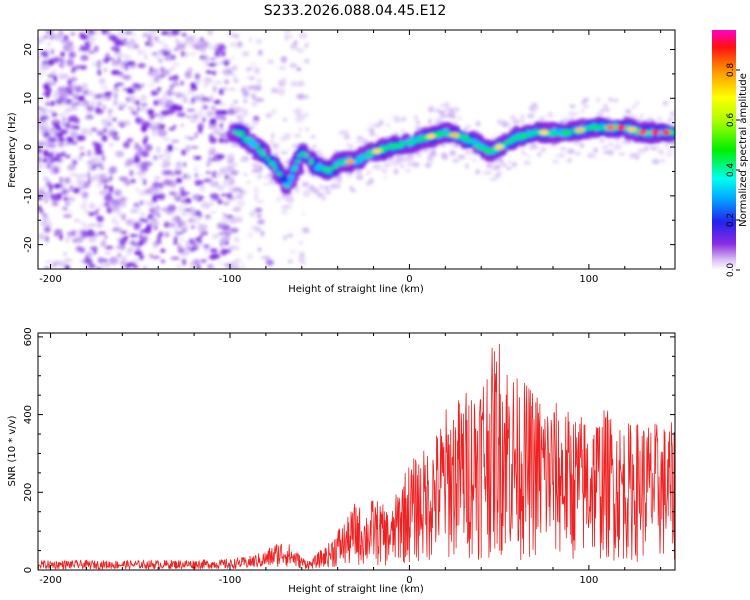 Image resolution: width=750 pixels, height=600 pixels. Describe the element at coordinates (28, 49) in the screenshot. I see `spectrogram-y-tick-label: 20` at that location.